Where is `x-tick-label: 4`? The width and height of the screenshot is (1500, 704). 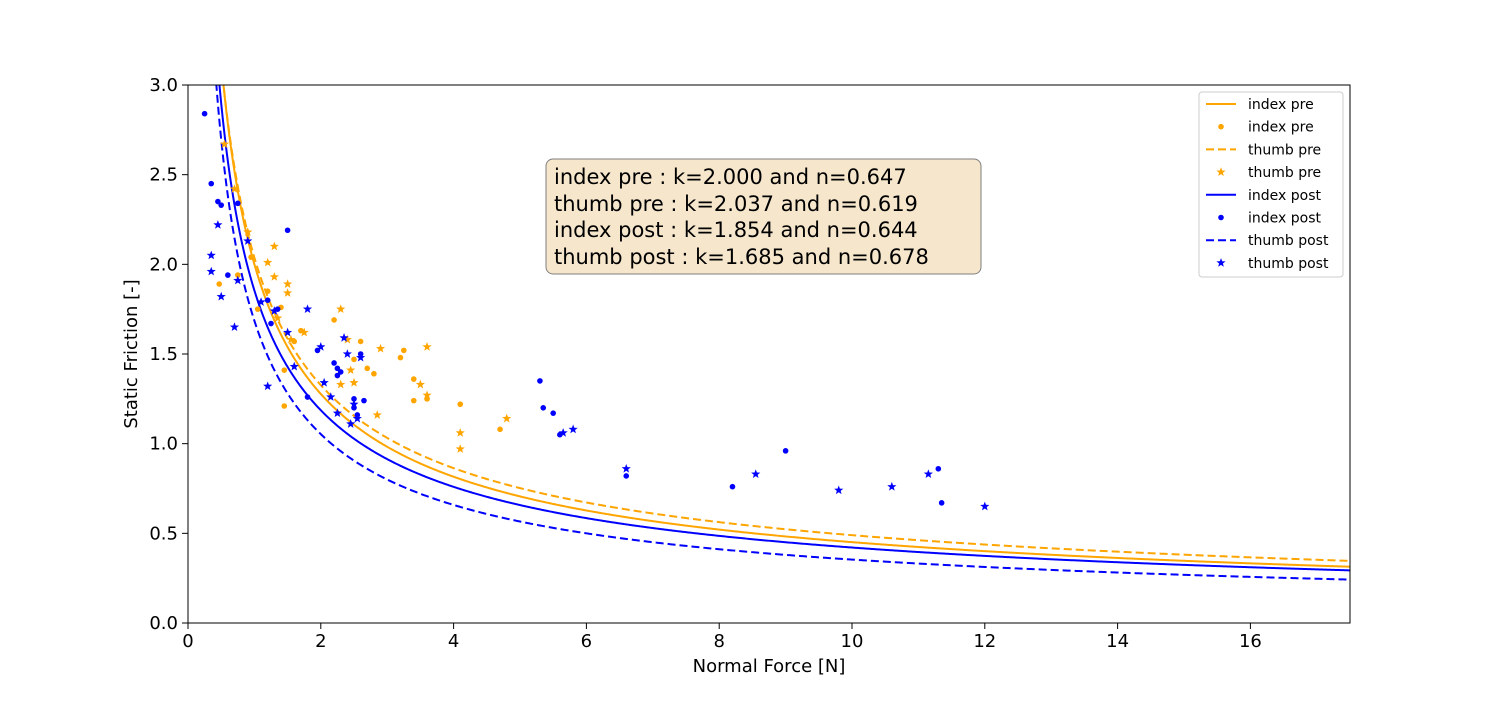
x-tick-label: 4 is located at coordinates (453, 641).